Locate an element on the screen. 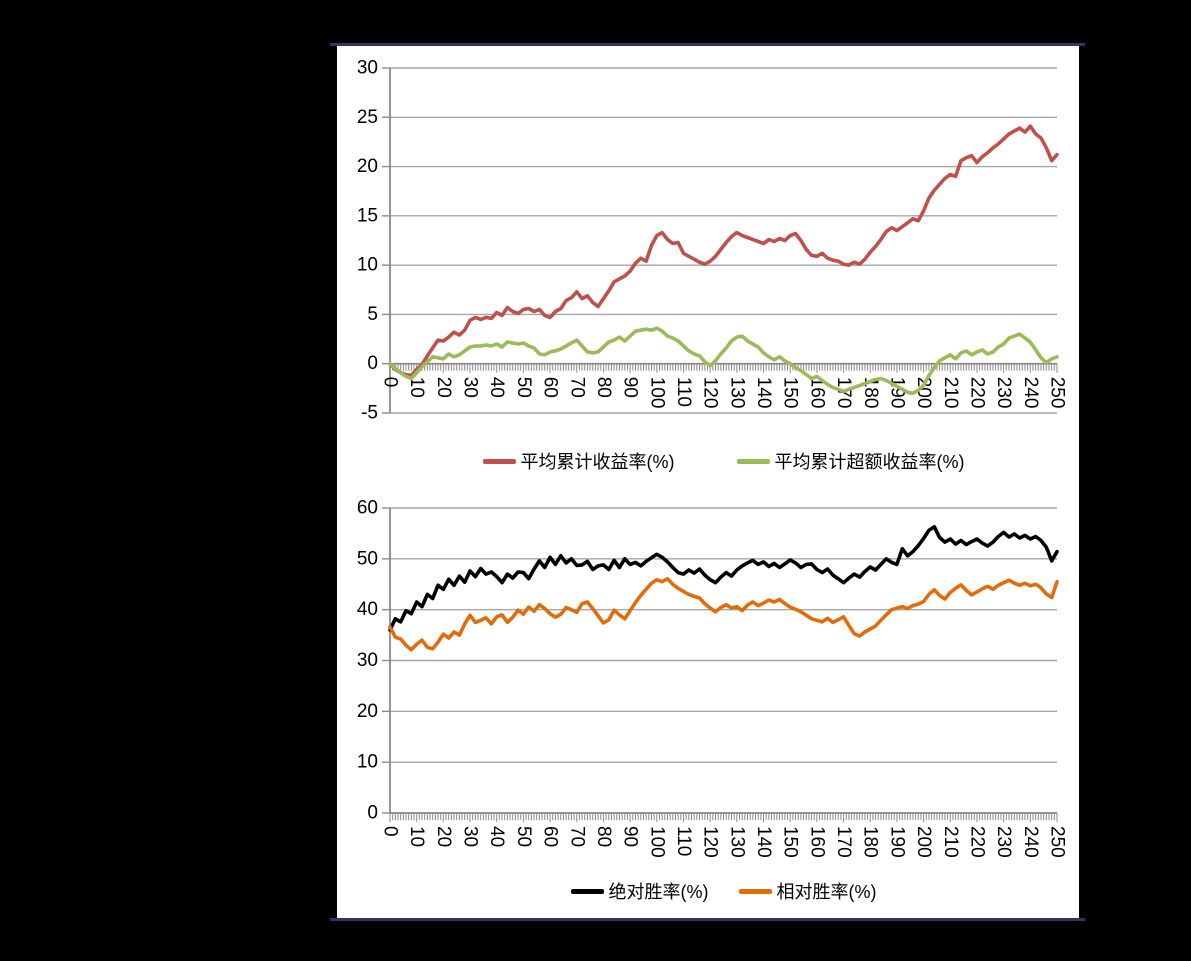 Image resolution: width=1191 pixels, height=961 pixels. y-tick-label: 50 is located at coordinates (367, 558).